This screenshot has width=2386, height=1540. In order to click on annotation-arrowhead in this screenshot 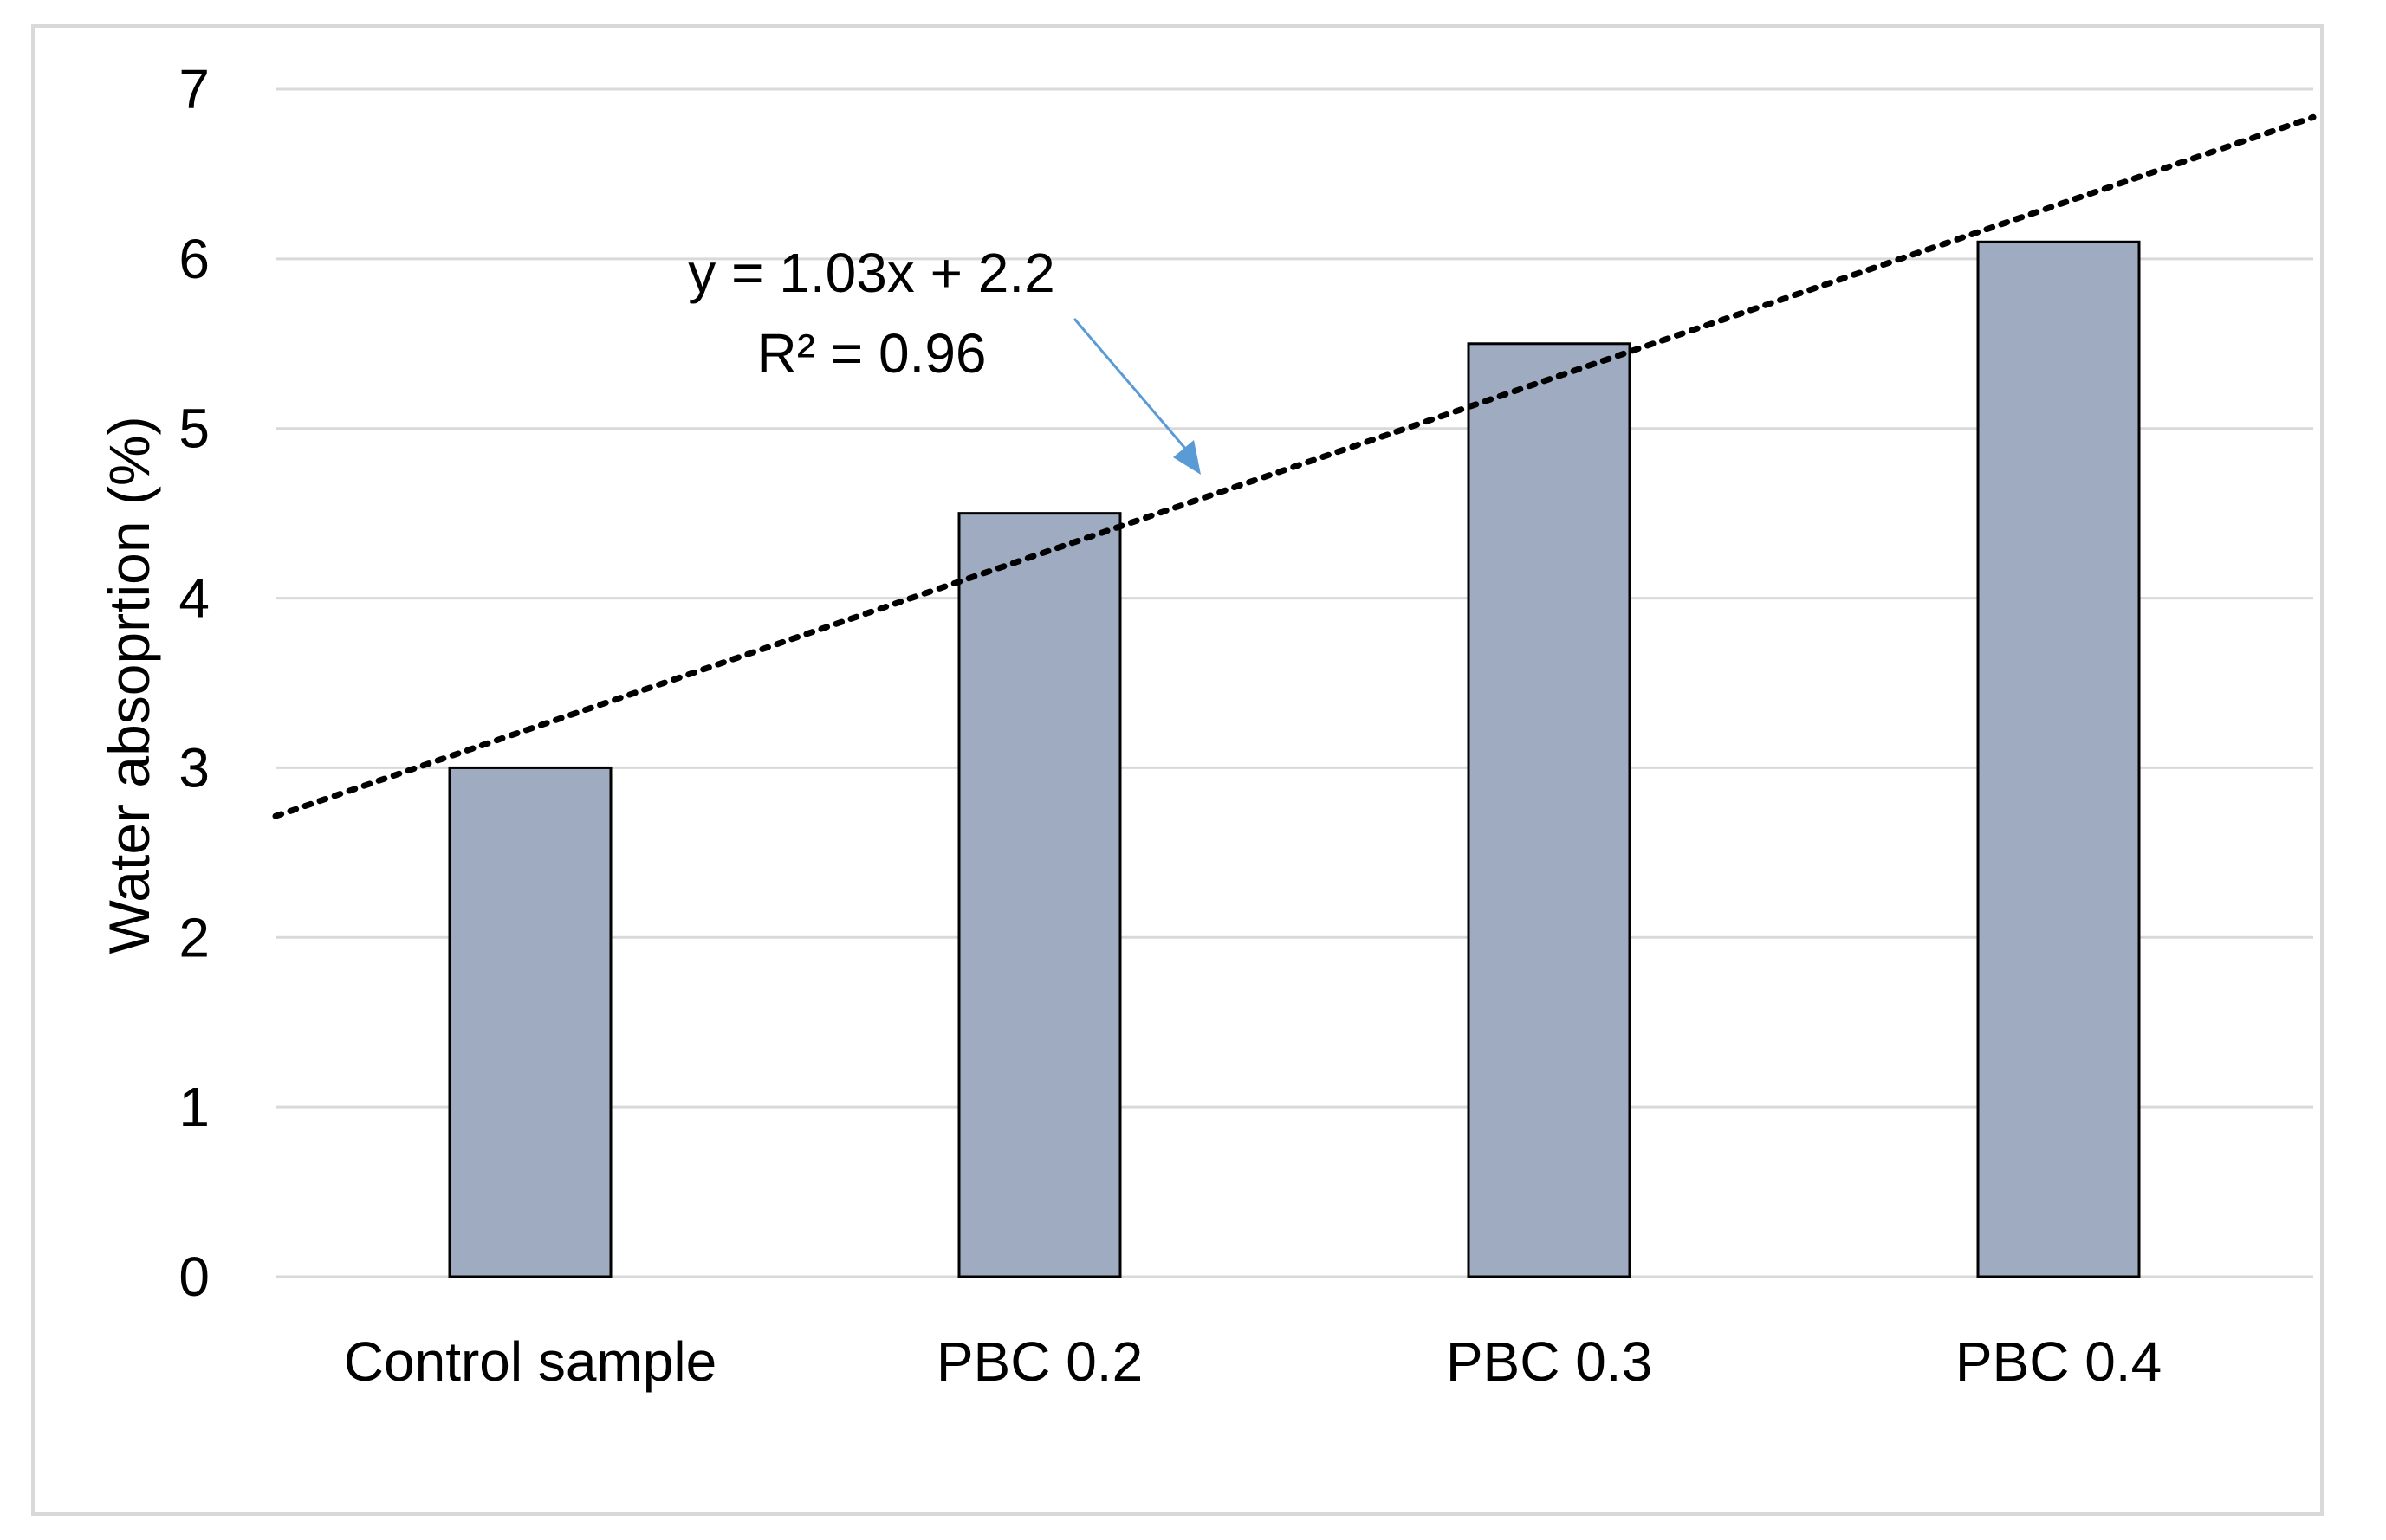, I will do `click(1187, 458)`.